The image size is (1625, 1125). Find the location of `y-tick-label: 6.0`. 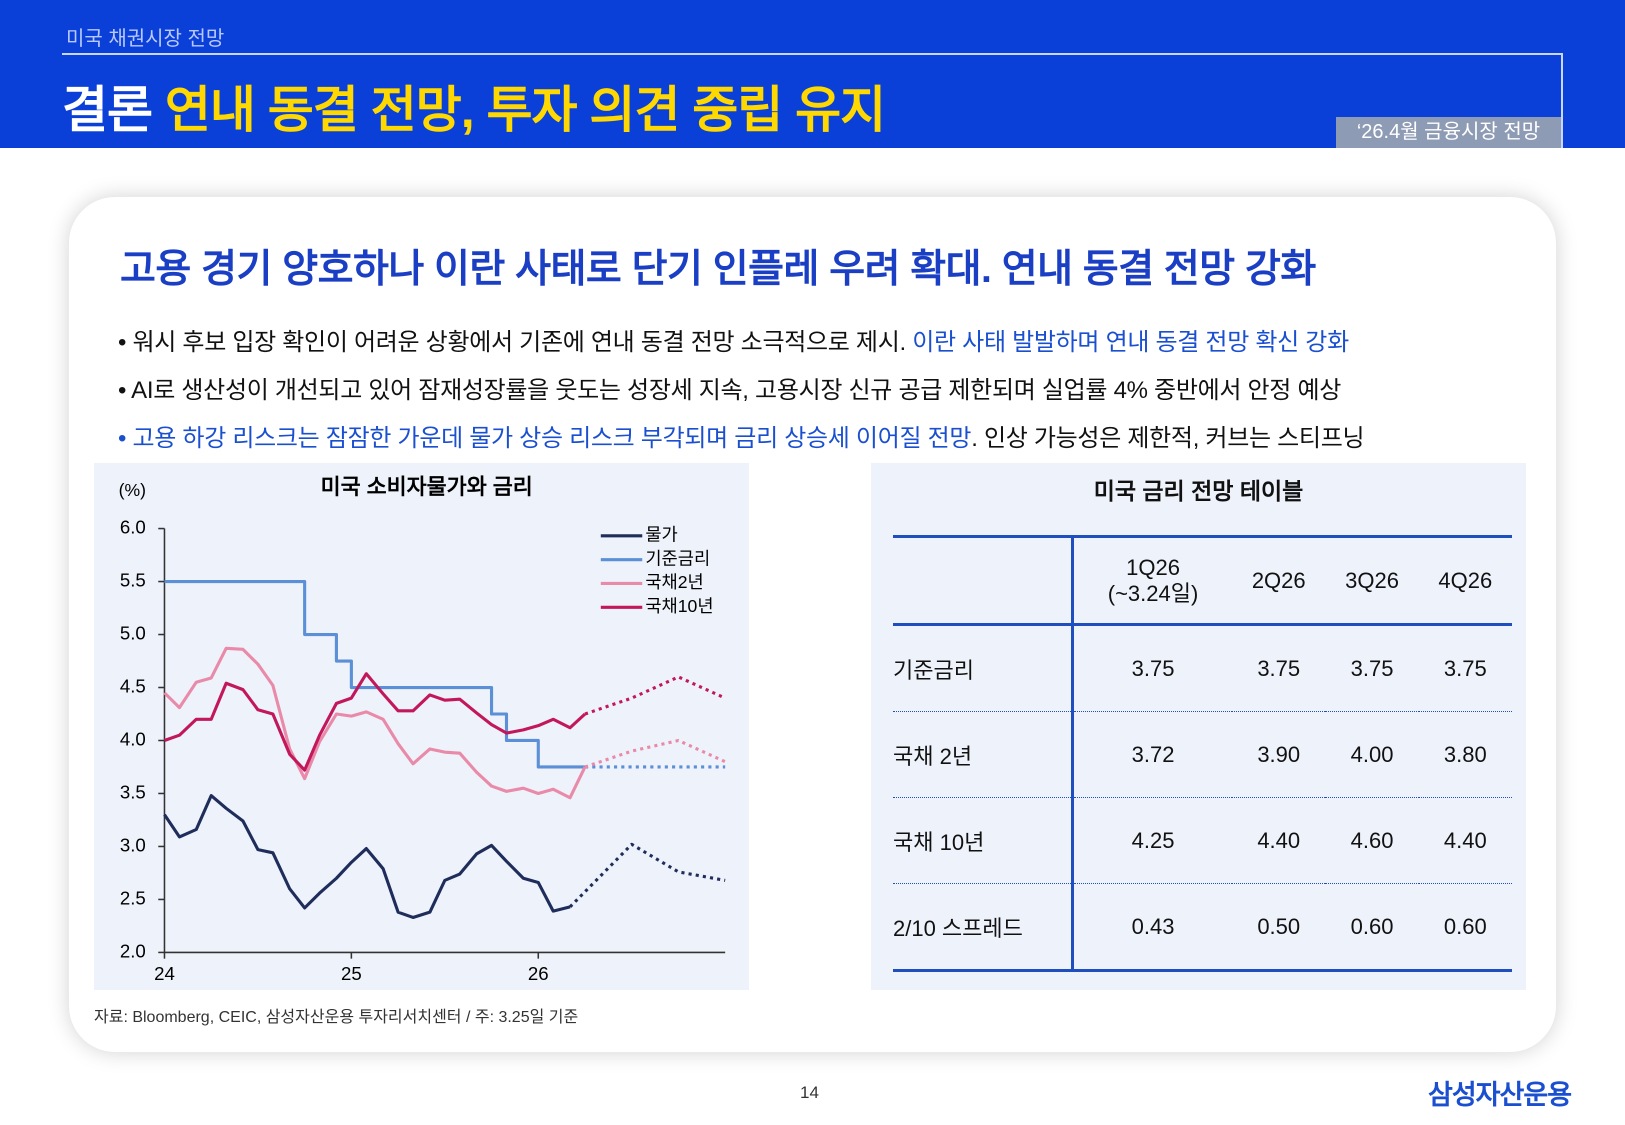

y-tick-label: 6.0 is located at coordinates (133, 526).